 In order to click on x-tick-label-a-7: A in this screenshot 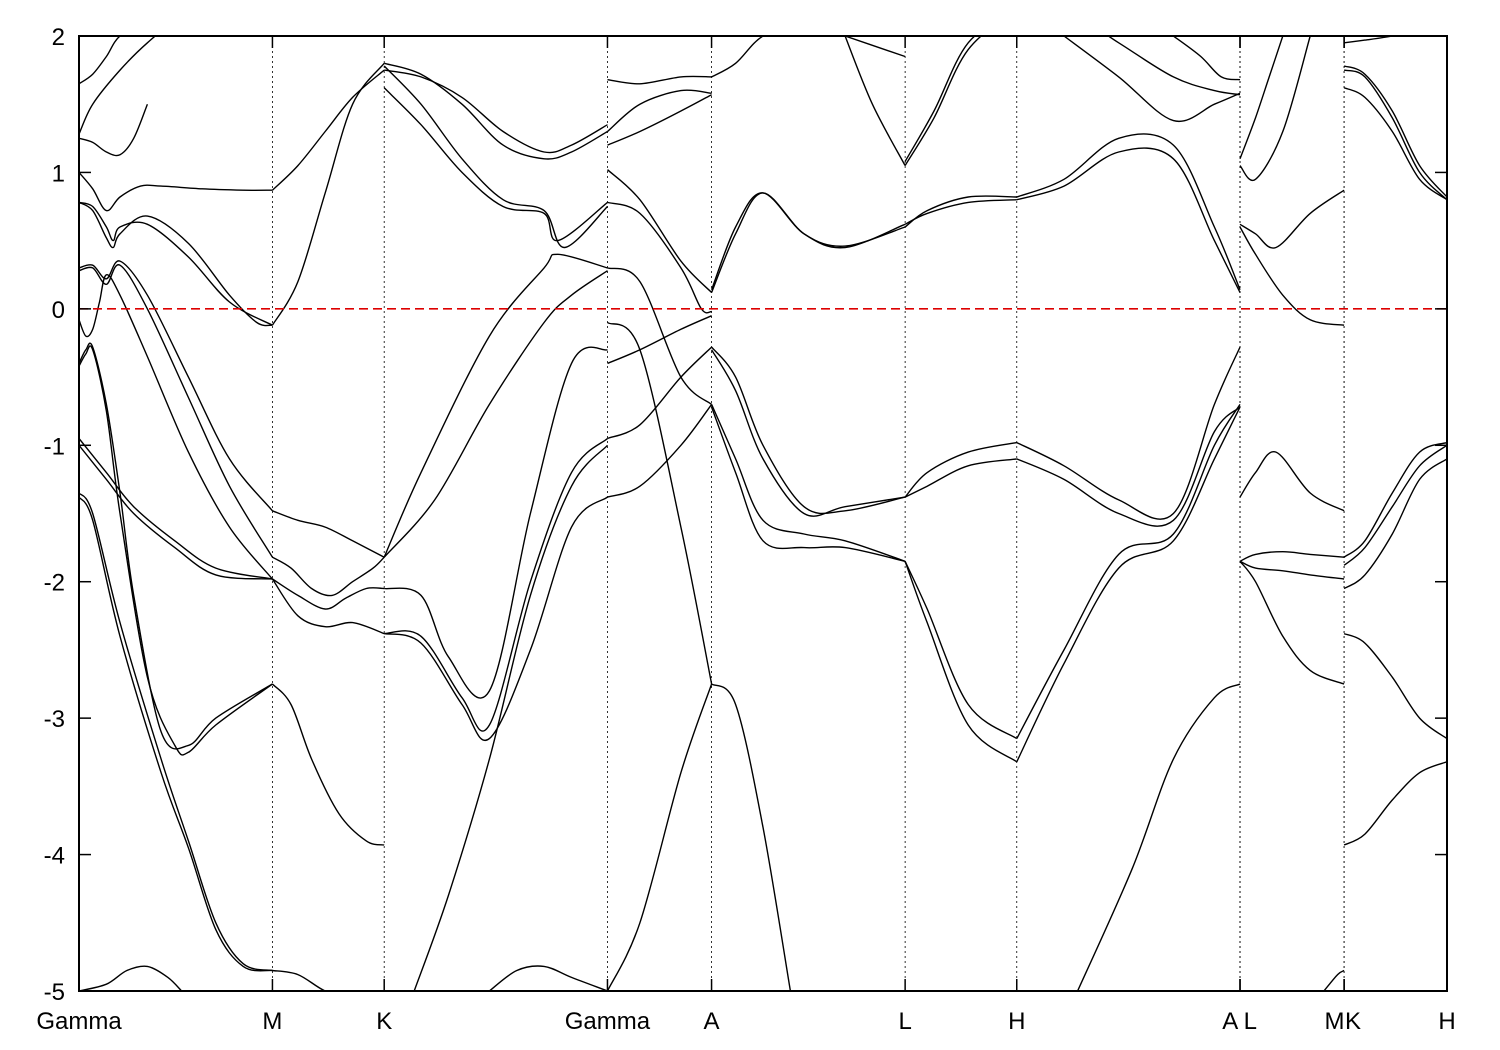, I will do `click(1230, 1021)`.